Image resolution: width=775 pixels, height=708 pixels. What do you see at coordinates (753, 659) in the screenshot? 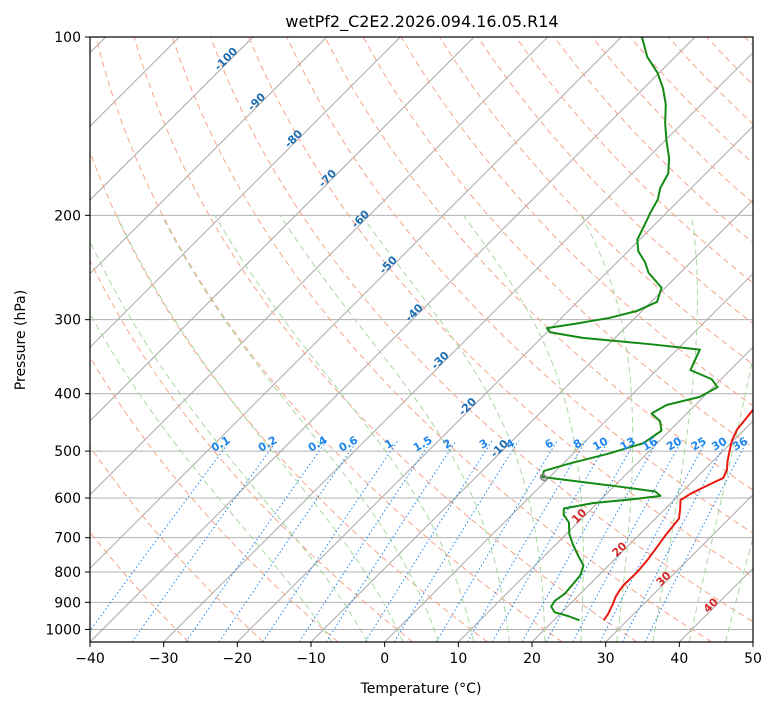
I see `x-tick-label: 50` at bounding box center [753, 659].